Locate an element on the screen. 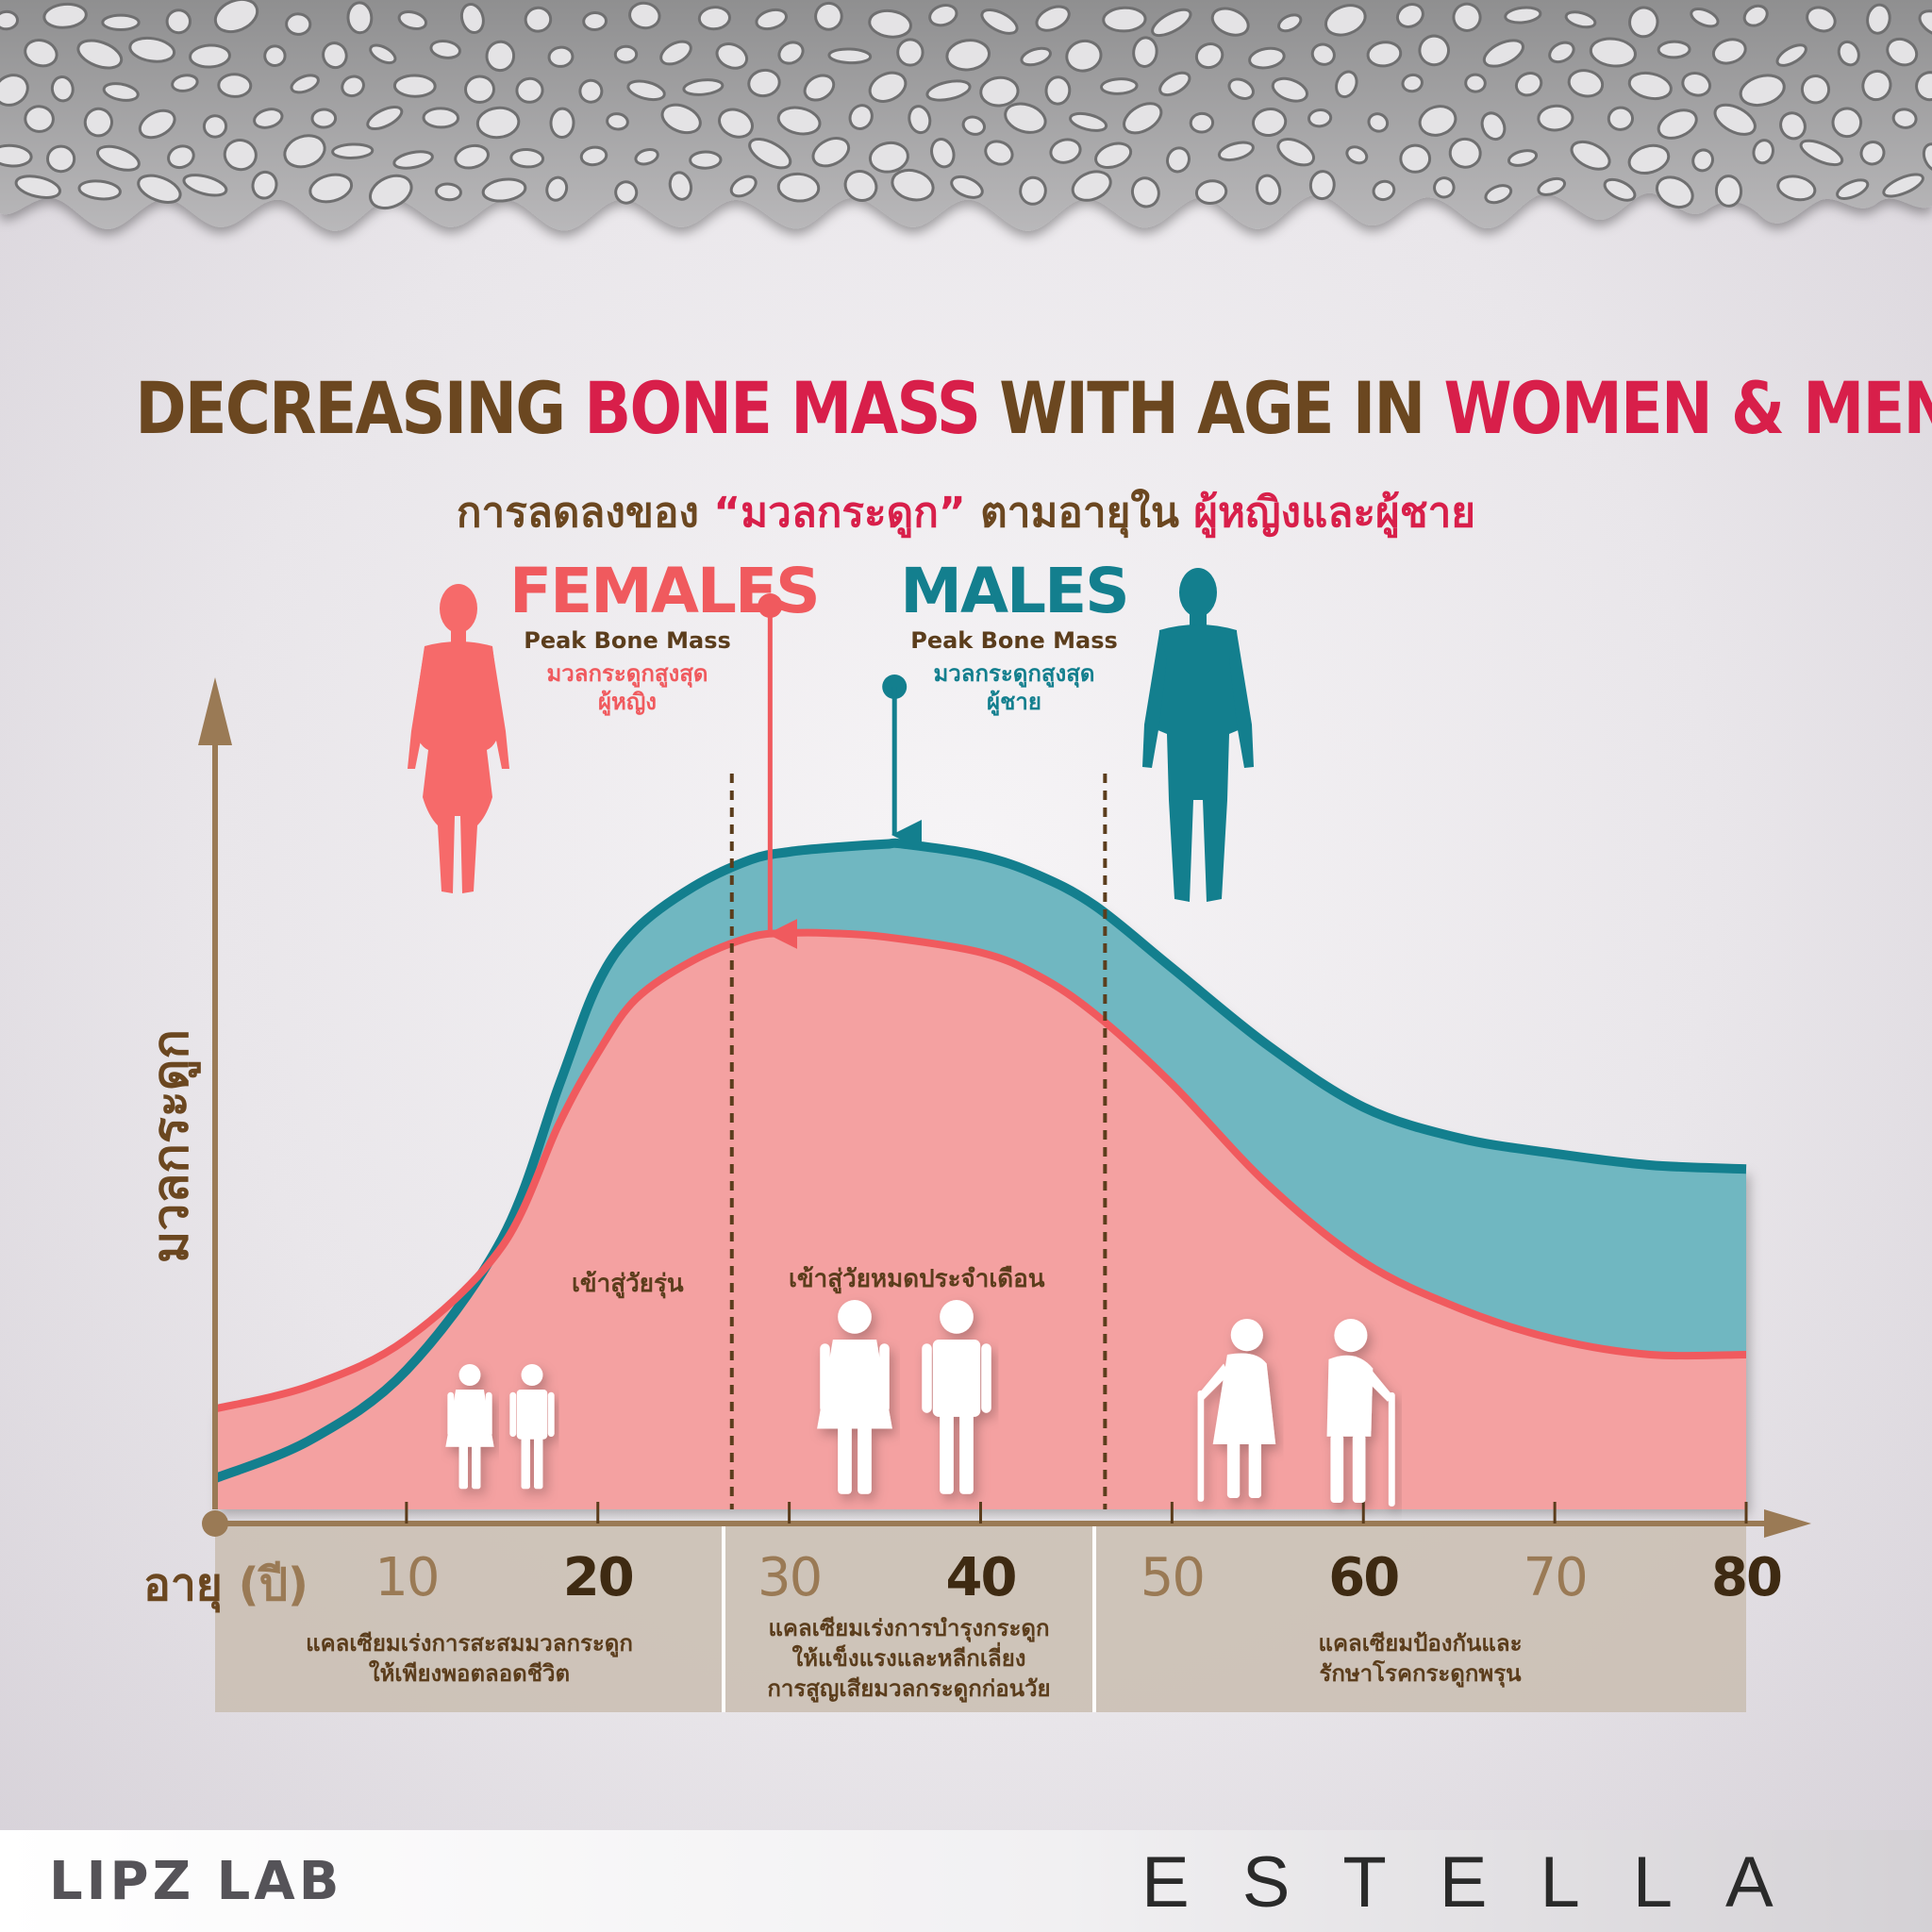  subtitle-part-3: ตามอายุใน is located at coordinates (1079, 513).